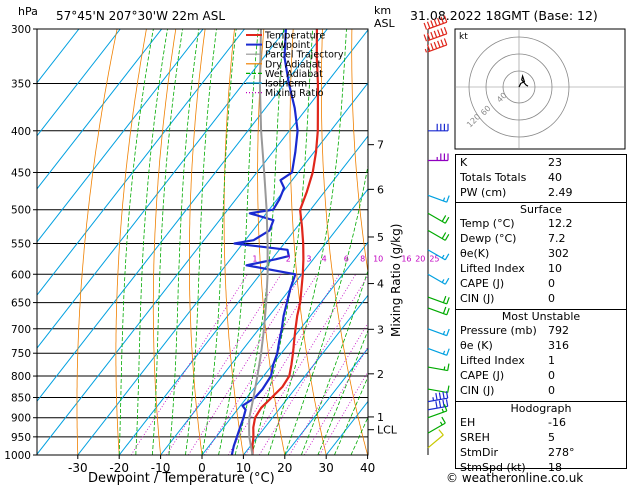  What do you see at coordinates (380, 374) in the screenshot?
I see `altitude-tick-label: 2` at bounding box center [380, 374].